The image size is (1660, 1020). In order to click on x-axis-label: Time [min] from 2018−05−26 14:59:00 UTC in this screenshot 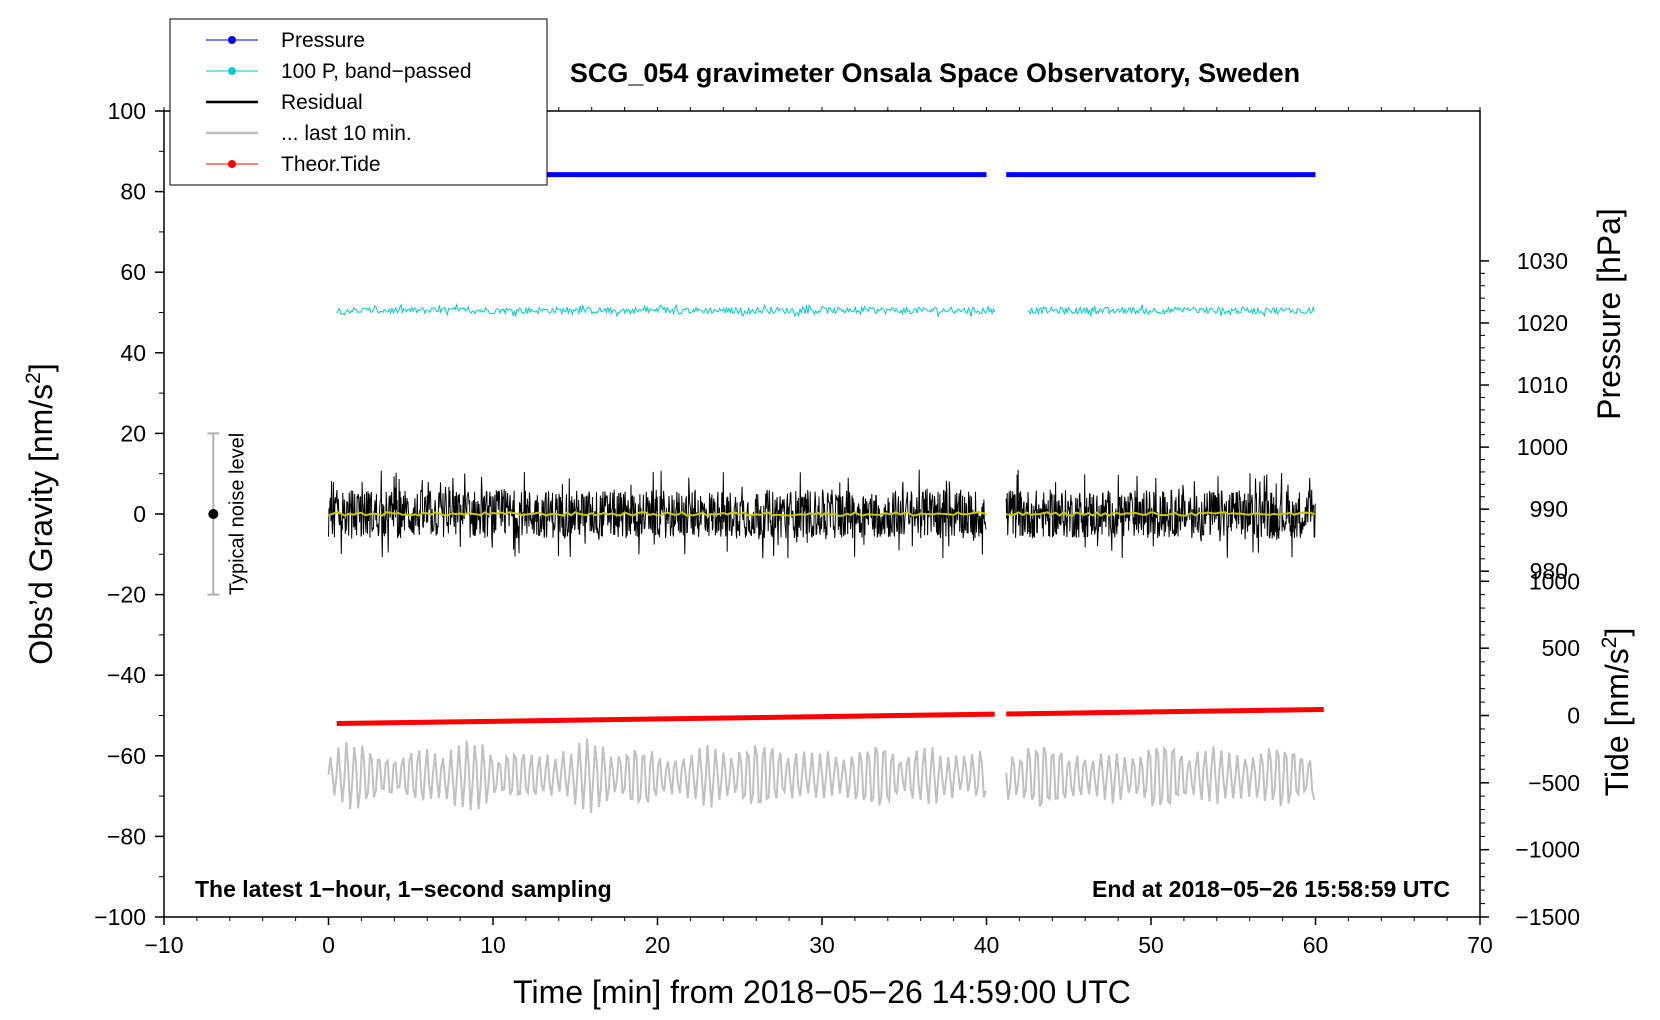, I will do `click(822, 992)`.